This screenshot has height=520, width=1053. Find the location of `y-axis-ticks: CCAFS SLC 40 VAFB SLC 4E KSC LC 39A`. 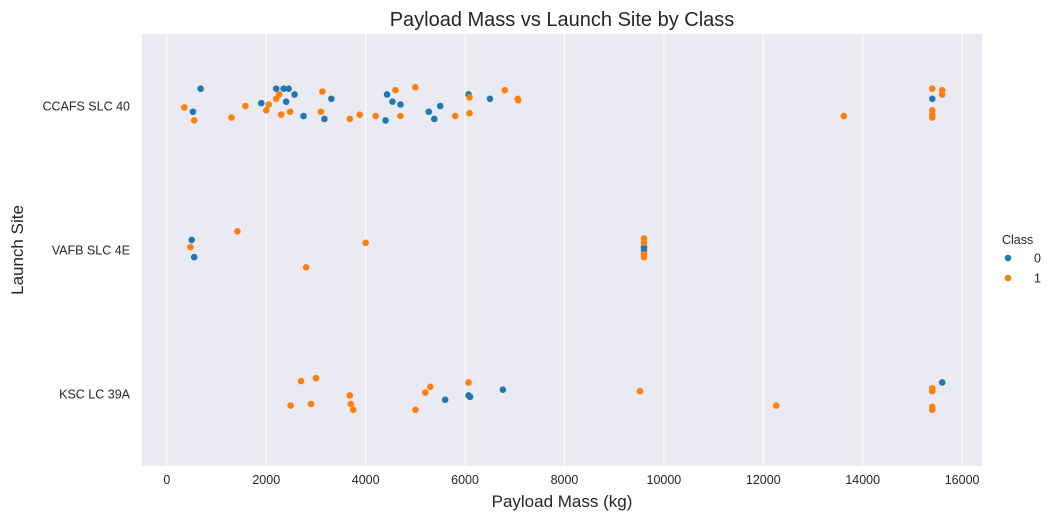

y-axis-ticks: CCAFS SLC 40 VAFB SLC 4E KSC LC 39A is located at coordinates (86, 251).